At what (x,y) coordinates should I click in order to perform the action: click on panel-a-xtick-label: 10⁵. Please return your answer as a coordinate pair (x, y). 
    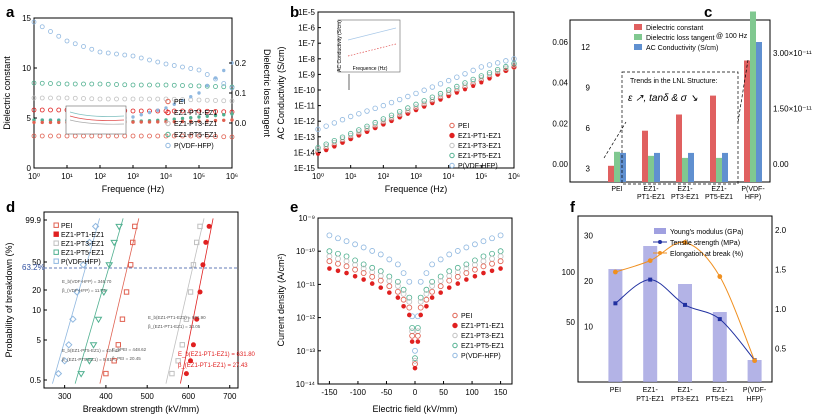
    Looking at the image, I should click on (199, 176).